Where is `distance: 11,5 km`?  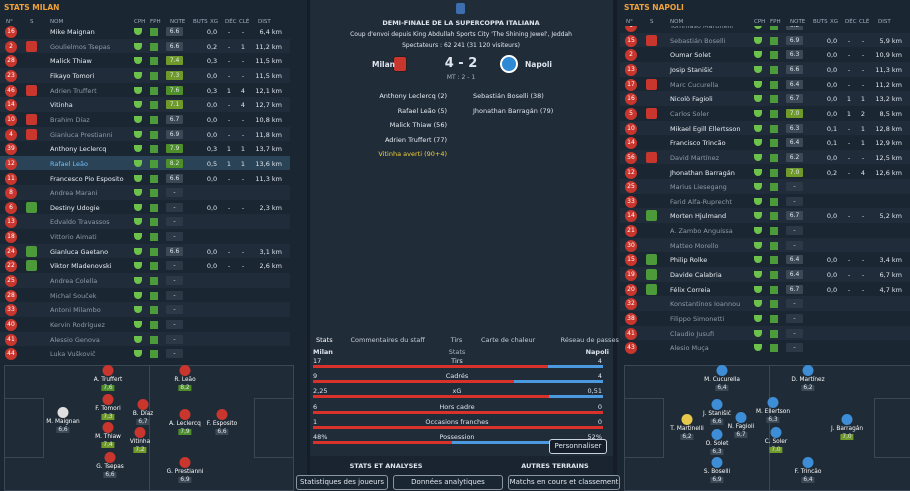 distance: 11,5 km is located at coordinates (268, 75).